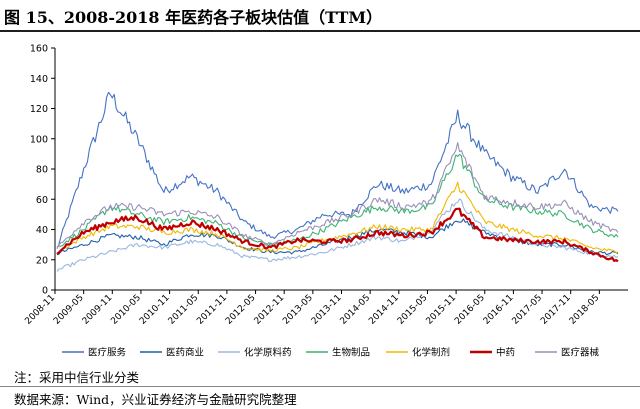 This screenshot has width=640, height=409. What do you see at coordinates (69, 310) in the screenshot?
I see `x-tick-label: 2009-05` at bounding box center [69, 310].